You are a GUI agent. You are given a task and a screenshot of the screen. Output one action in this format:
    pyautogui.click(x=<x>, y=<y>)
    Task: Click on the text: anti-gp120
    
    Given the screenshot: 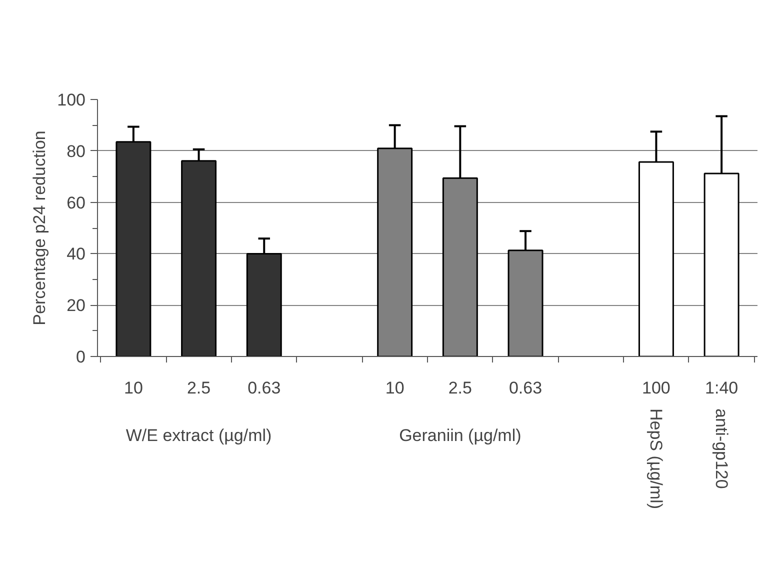 What is the action you would take?
    pyautogui.click(x=722, y=448)
    